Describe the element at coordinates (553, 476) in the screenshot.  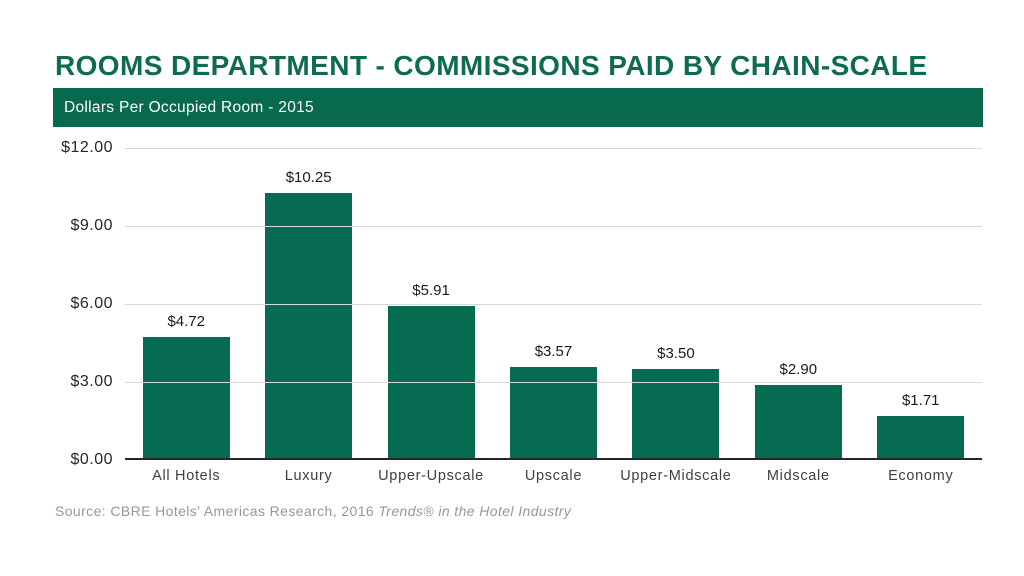
I see `category-label: Upscale` at that location.